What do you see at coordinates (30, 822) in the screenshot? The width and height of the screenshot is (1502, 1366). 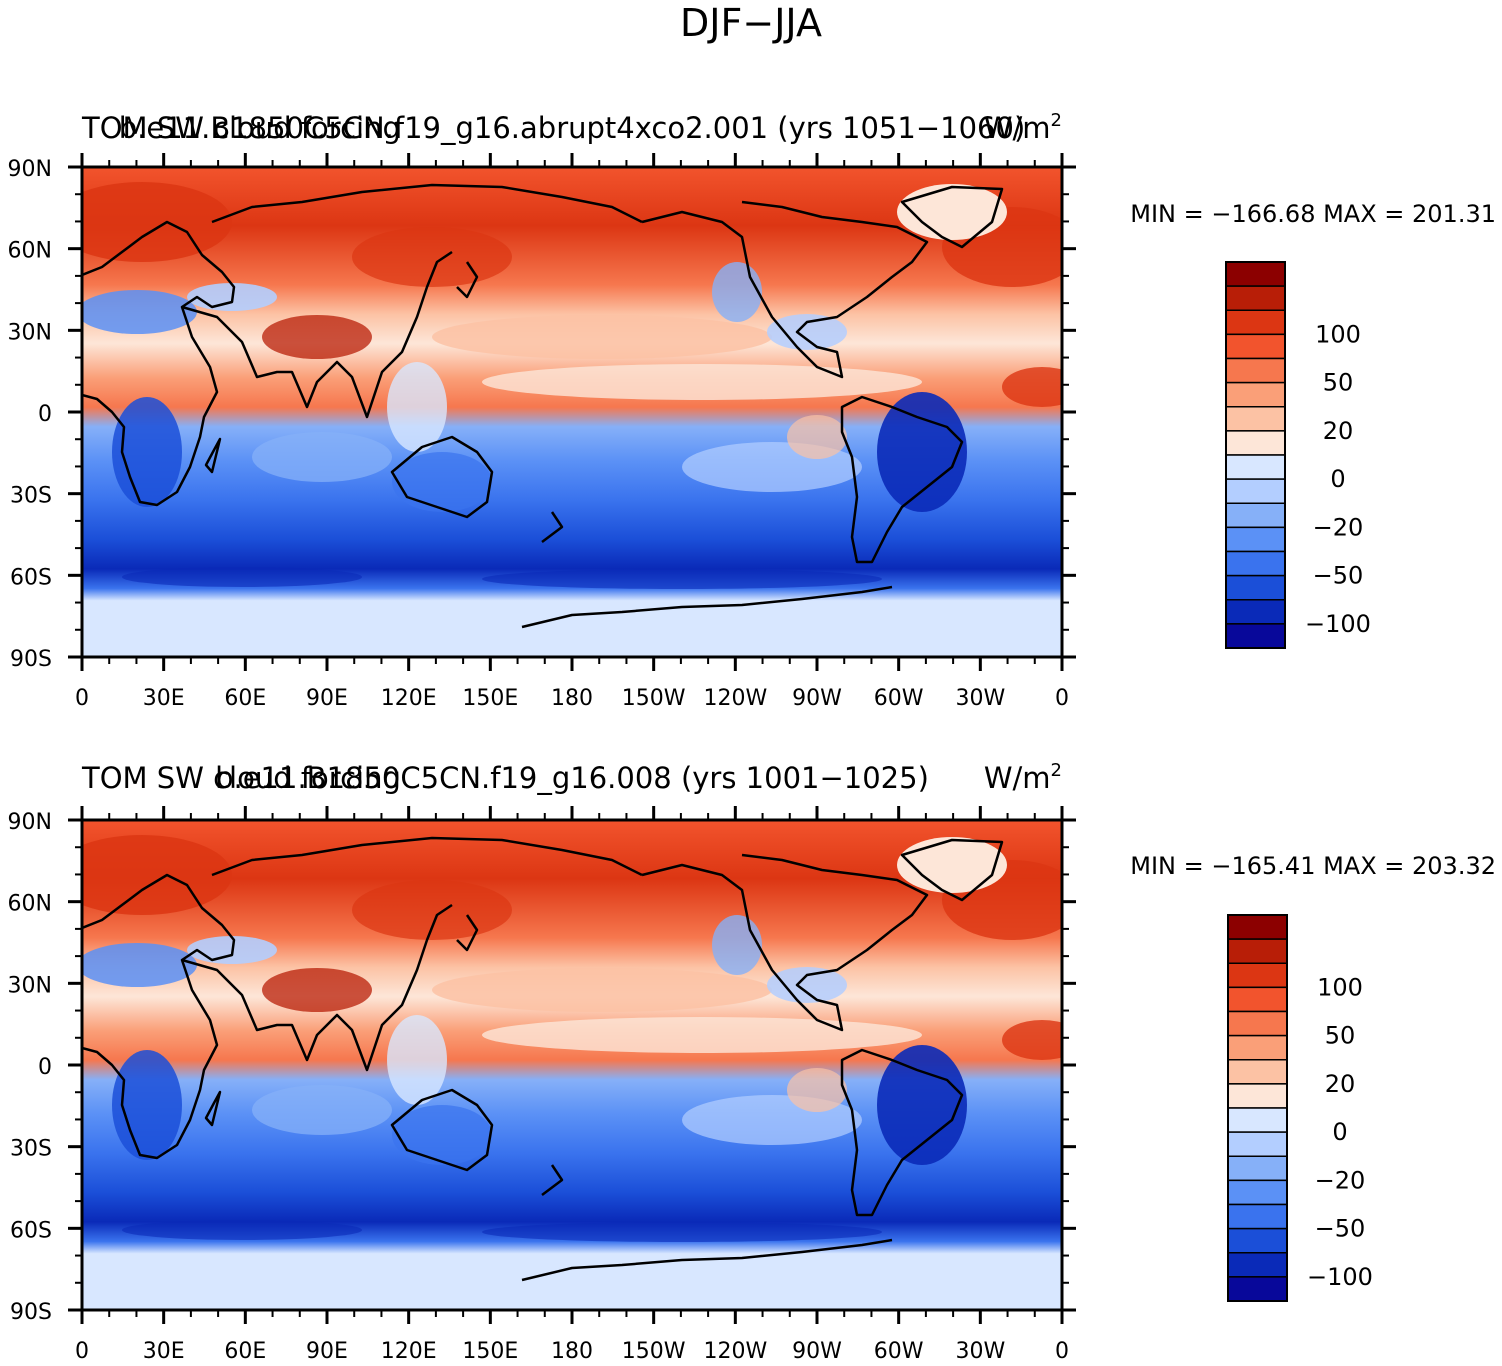 I see `panel-2-lat-label: 90N` at bounding box center [30, 822].